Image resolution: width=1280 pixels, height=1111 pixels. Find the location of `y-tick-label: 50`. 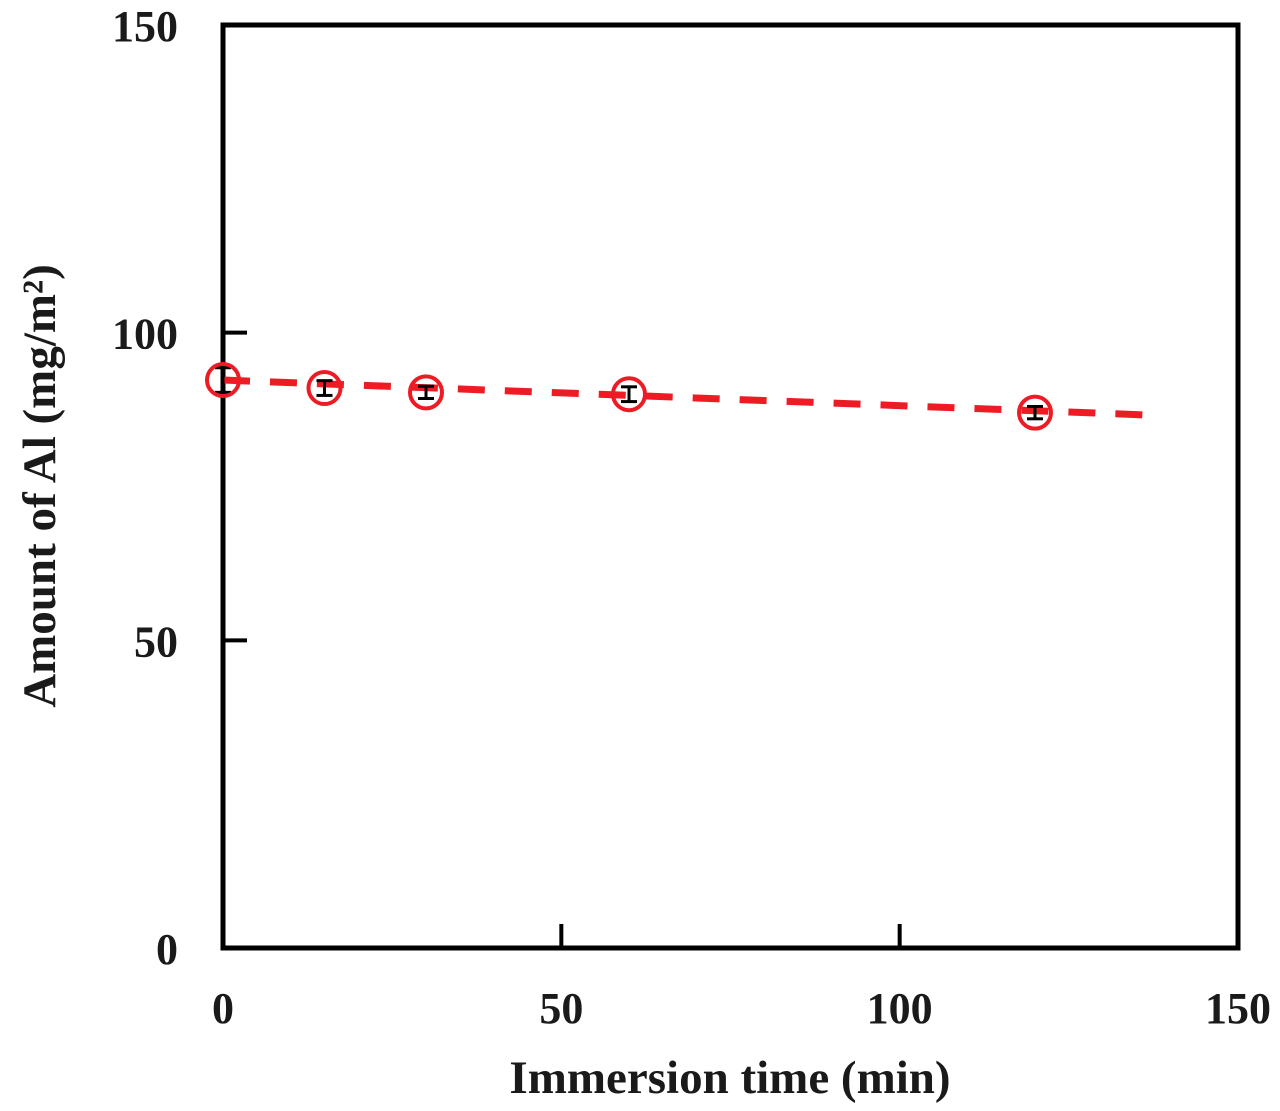

y-tick-label: 50 is located at coordinates (156, 641).